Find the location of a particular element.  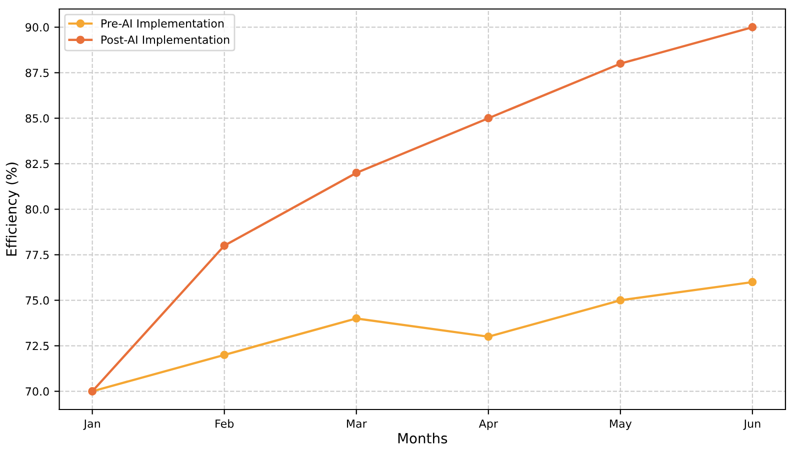

y-tick-label: 77.5 is located at coordinates (37, 255).